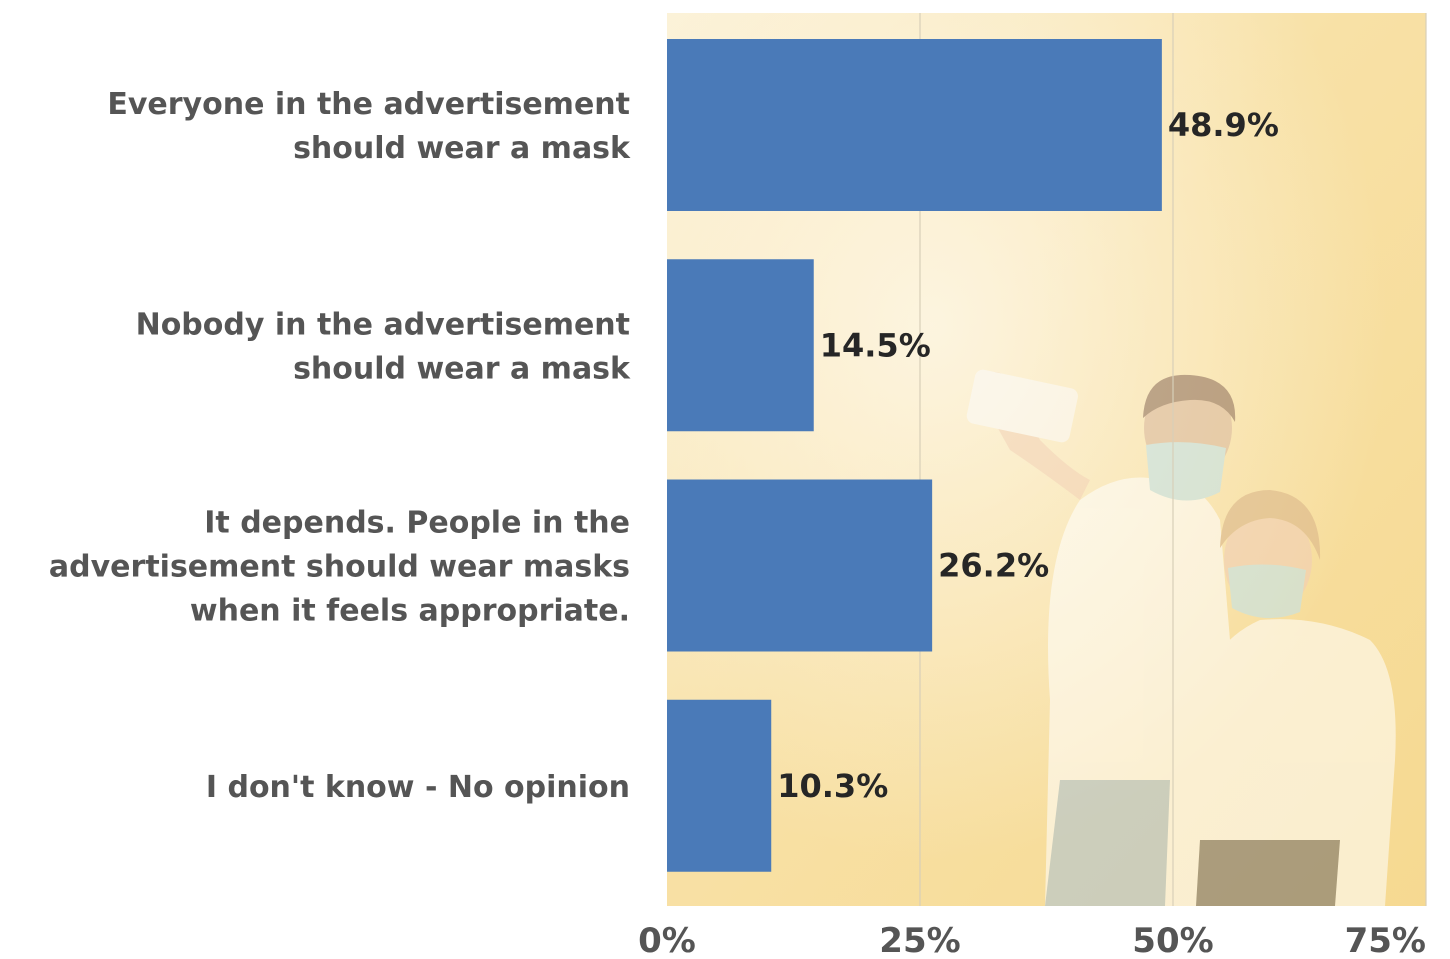  What do you see at coordinates (667, 940) in the screenshot?
I see `x-tick-label-0: 0%` at bounding box center [667, 940].